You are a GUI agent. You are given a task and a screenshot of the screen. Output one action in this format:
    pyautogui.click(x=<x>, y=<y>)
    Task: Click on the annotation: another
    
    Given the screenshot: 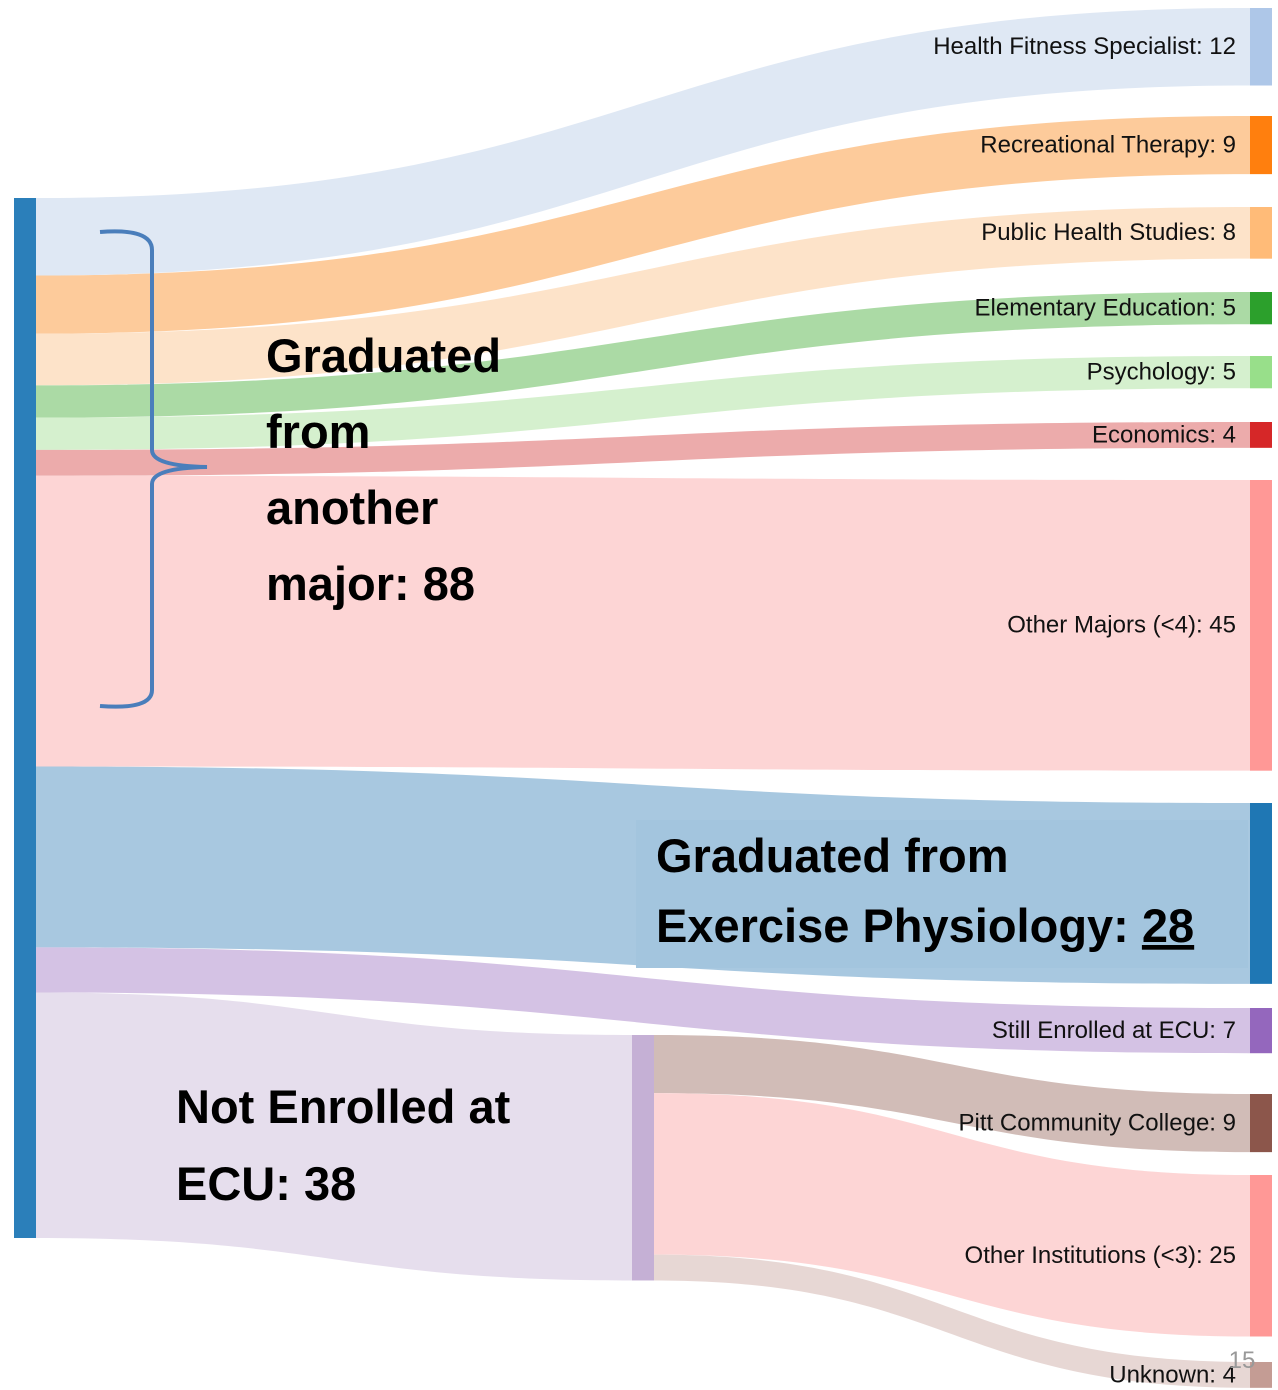 What is the action you would take?
    pyautogui.click(x=352, y=507)
    